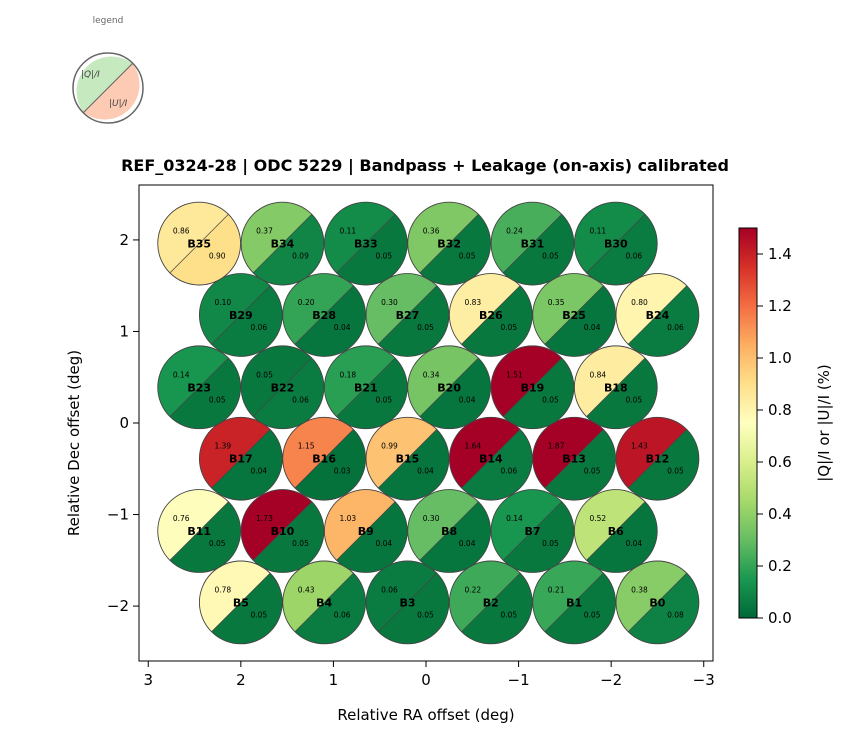 The height and width of the screenshot is (740, 851). I want to click on legend-u-label: |U|/I, so click(118, 104).